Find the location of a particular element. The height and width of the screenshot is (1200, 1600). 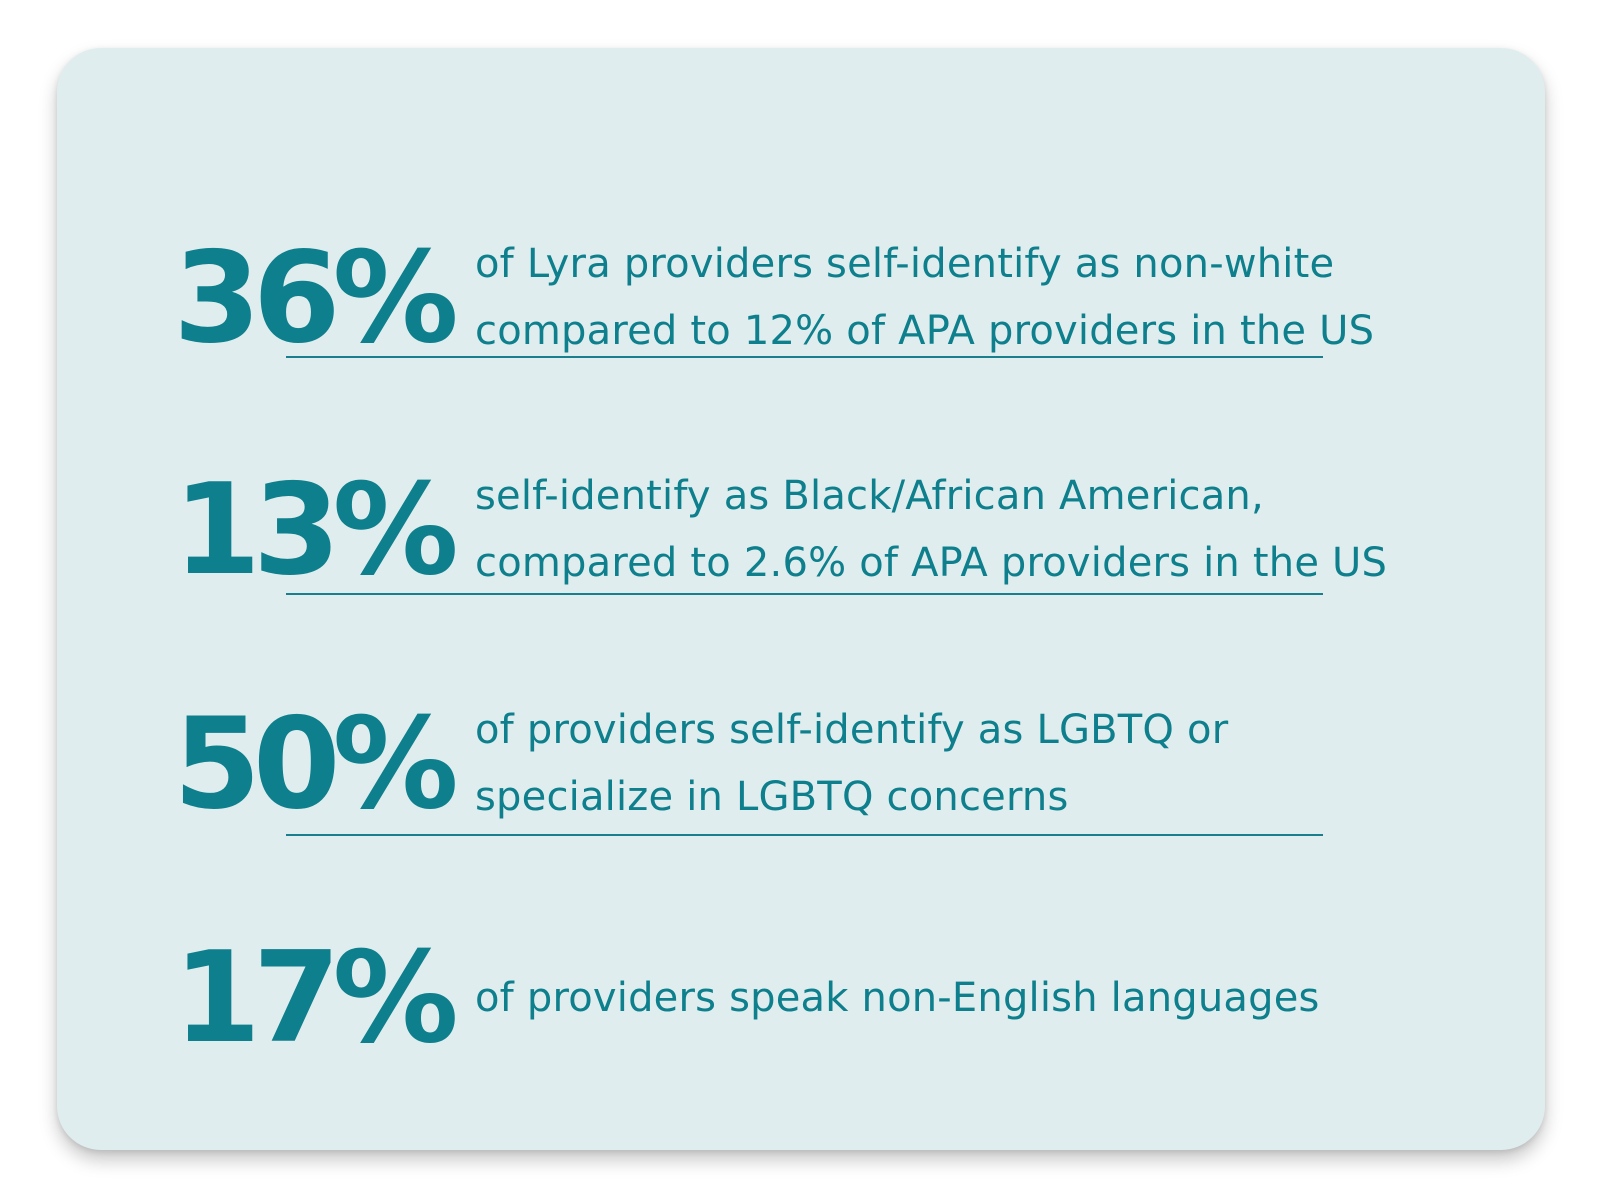

stat-description-line: self-identify as Black/African American, is located at coordinates (869, 496).